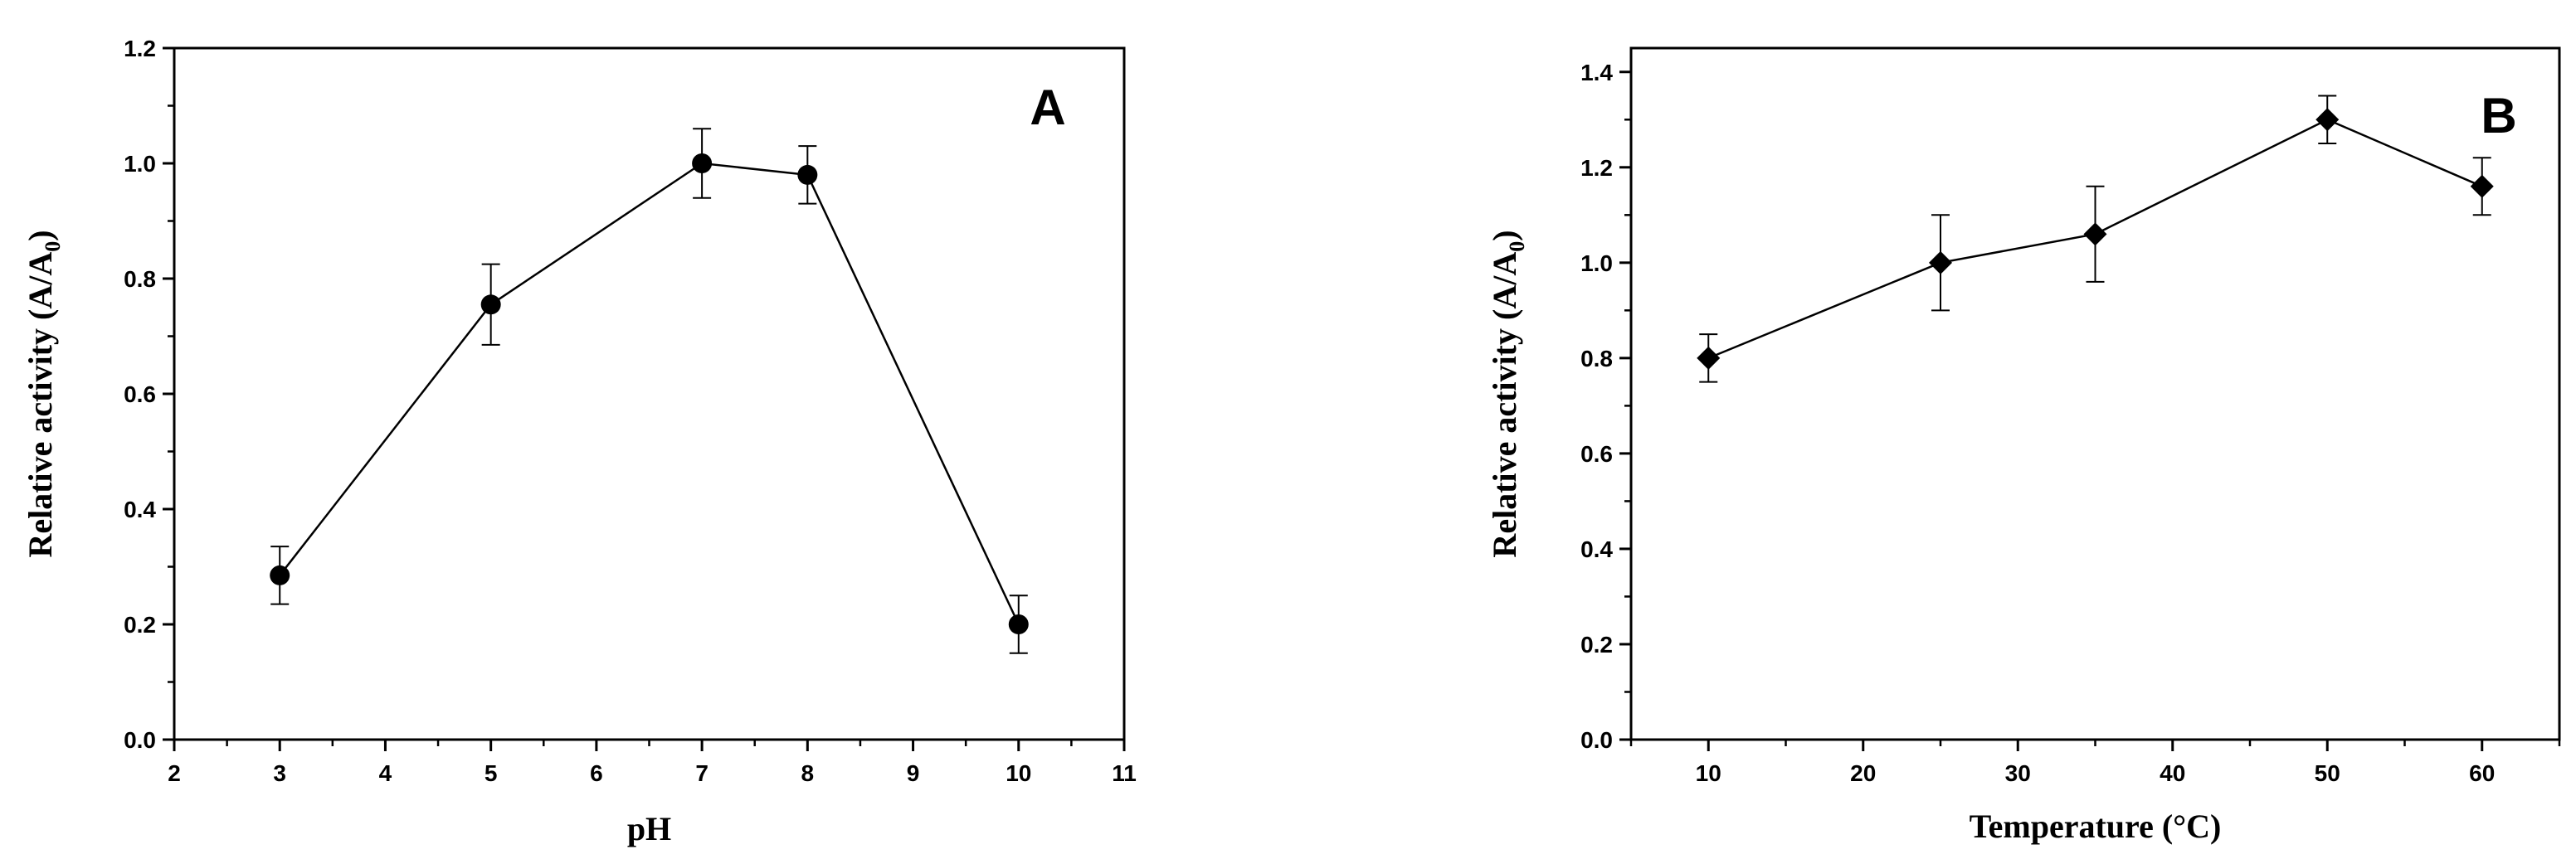  I want to click on panel-a-x-tick-label: 8, so click(808, 773).